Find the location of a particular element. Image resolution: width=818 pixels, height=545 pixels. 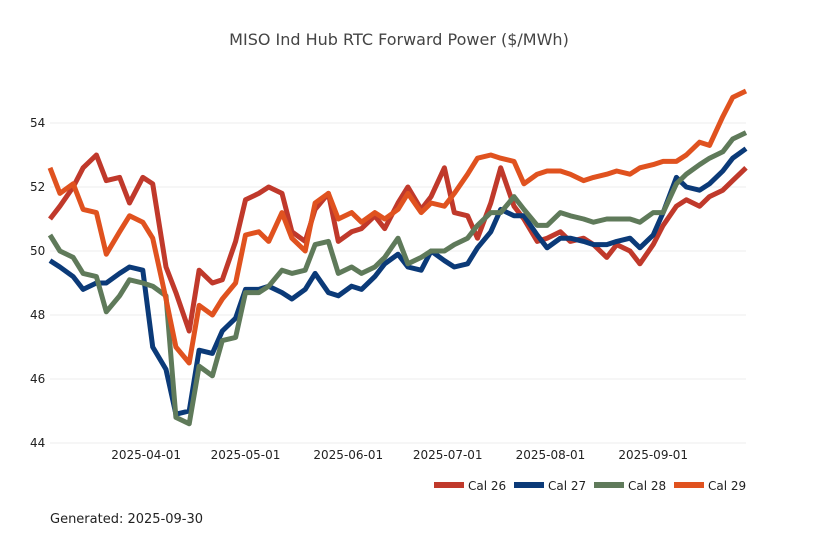

legend-item: Cal 29 is located at coordinates (710, 486).